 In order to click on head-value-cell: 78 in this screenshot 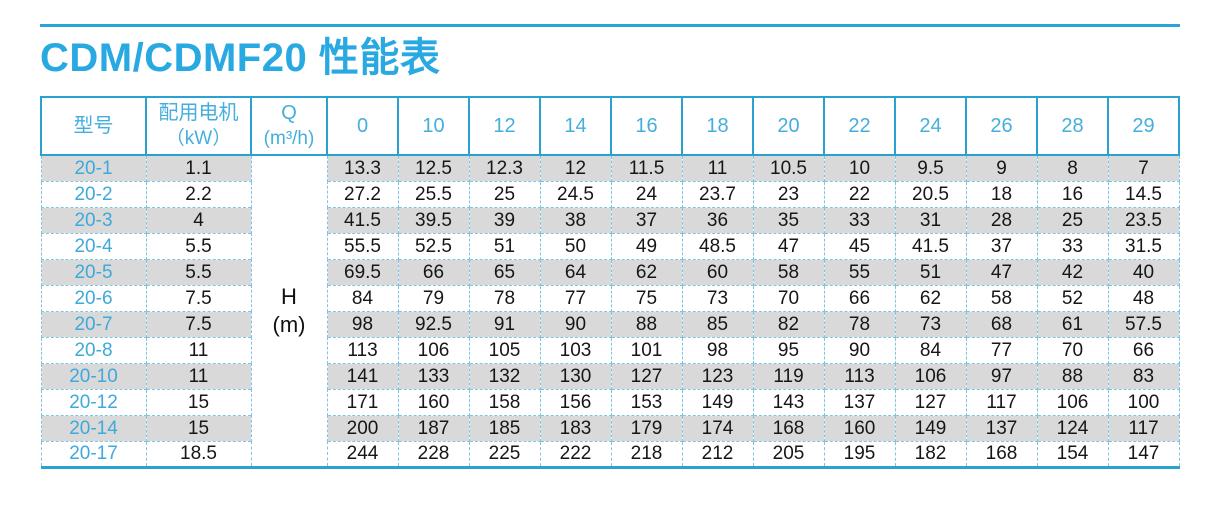, I will do `click(504, 298)`.